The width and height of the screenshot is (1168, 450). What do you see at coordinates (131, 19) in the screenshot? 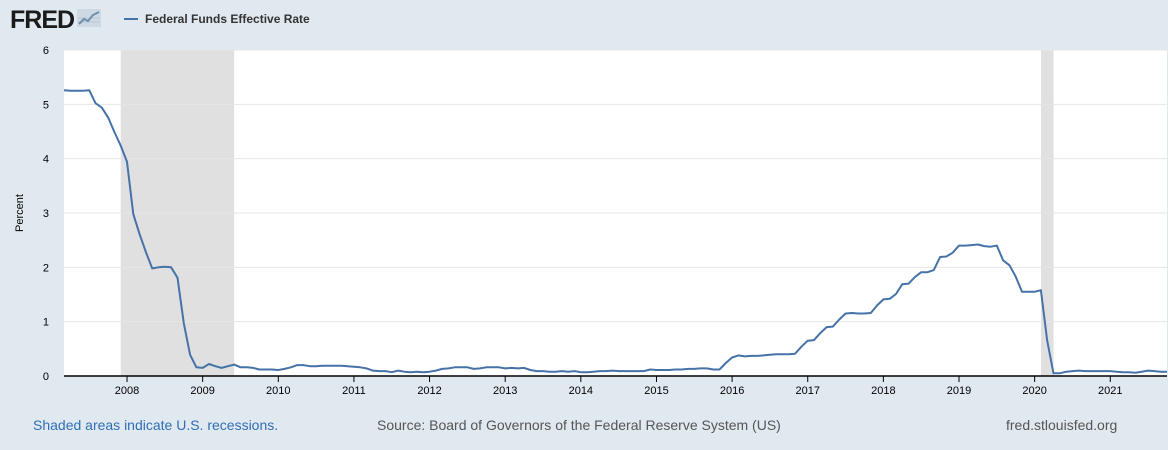
I see `legend-series-swatch` at bounding box center [131, 19].